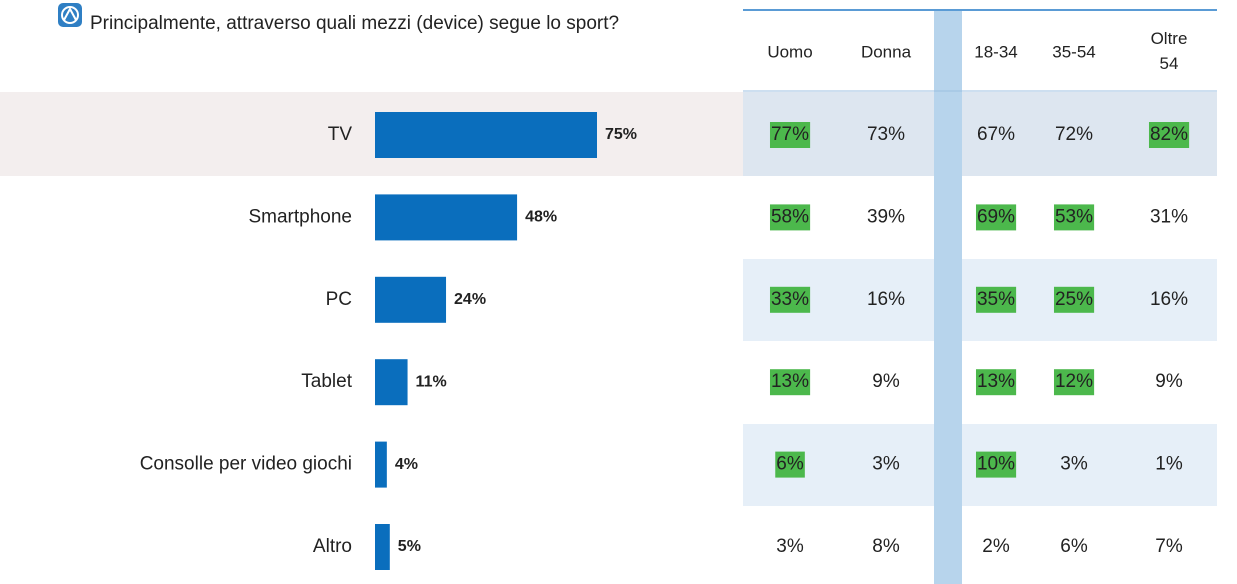  I want to click on cell-text: 82%, so click(1169, 134).